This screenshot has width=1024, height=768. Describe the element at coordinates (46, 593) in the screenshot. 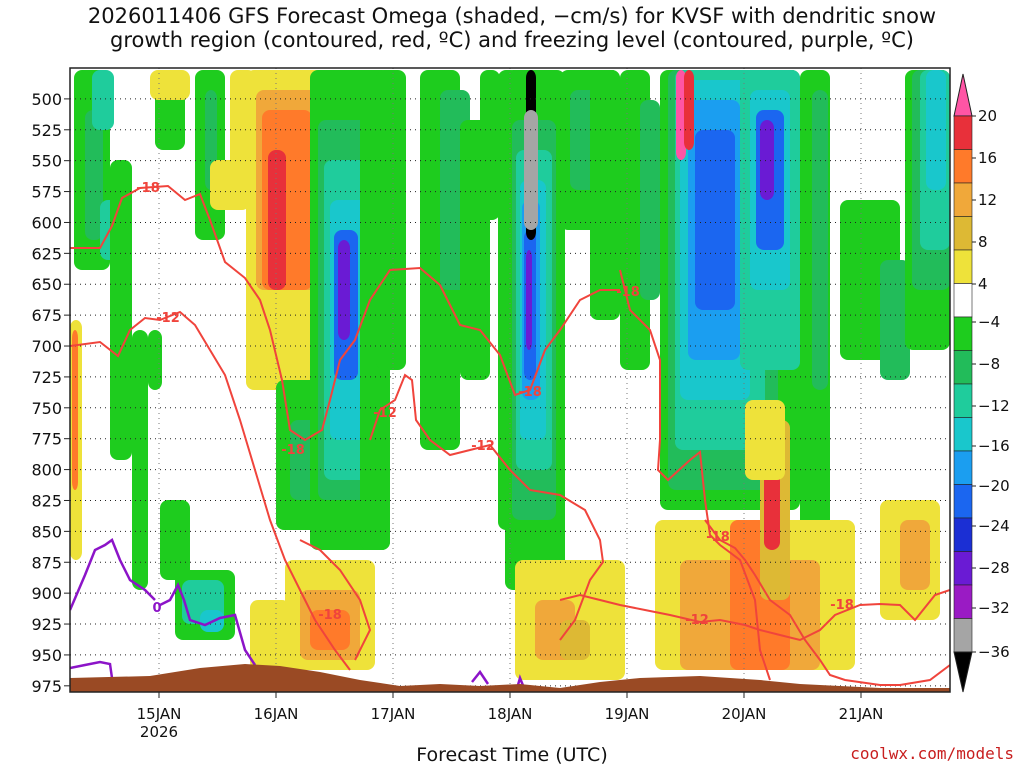

I see `y-tick-label: 900` at that location.